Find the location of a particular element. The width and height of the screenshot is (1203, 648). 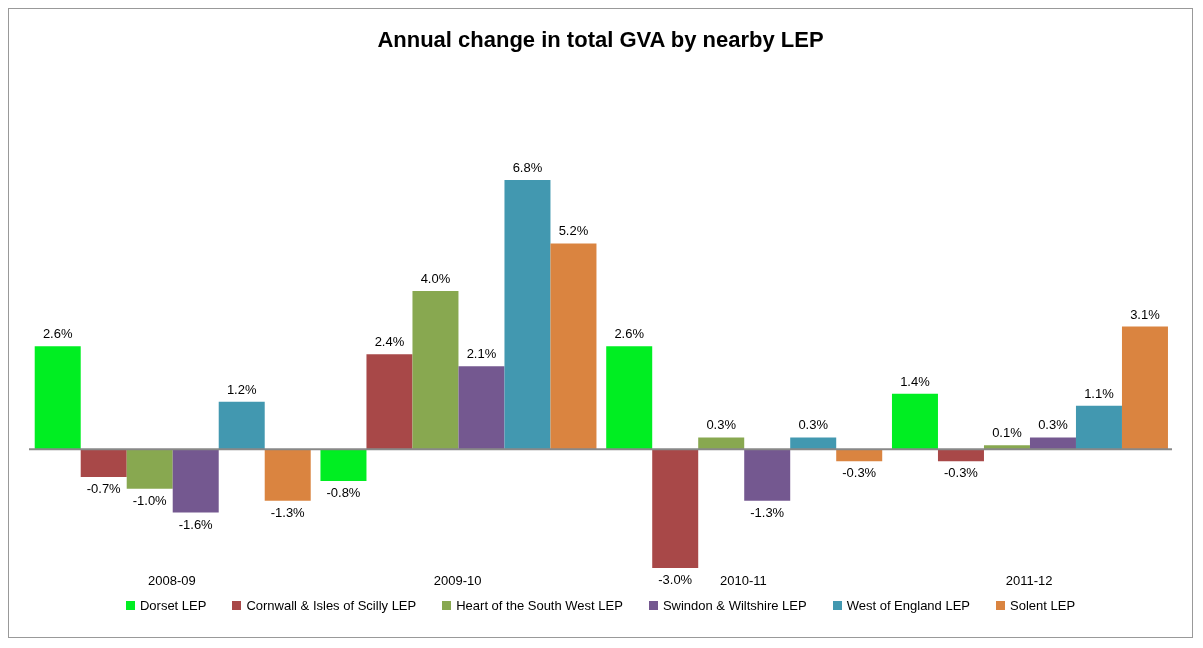

x-tick-label: 2011-12 is located at coordinates (1029, 581).